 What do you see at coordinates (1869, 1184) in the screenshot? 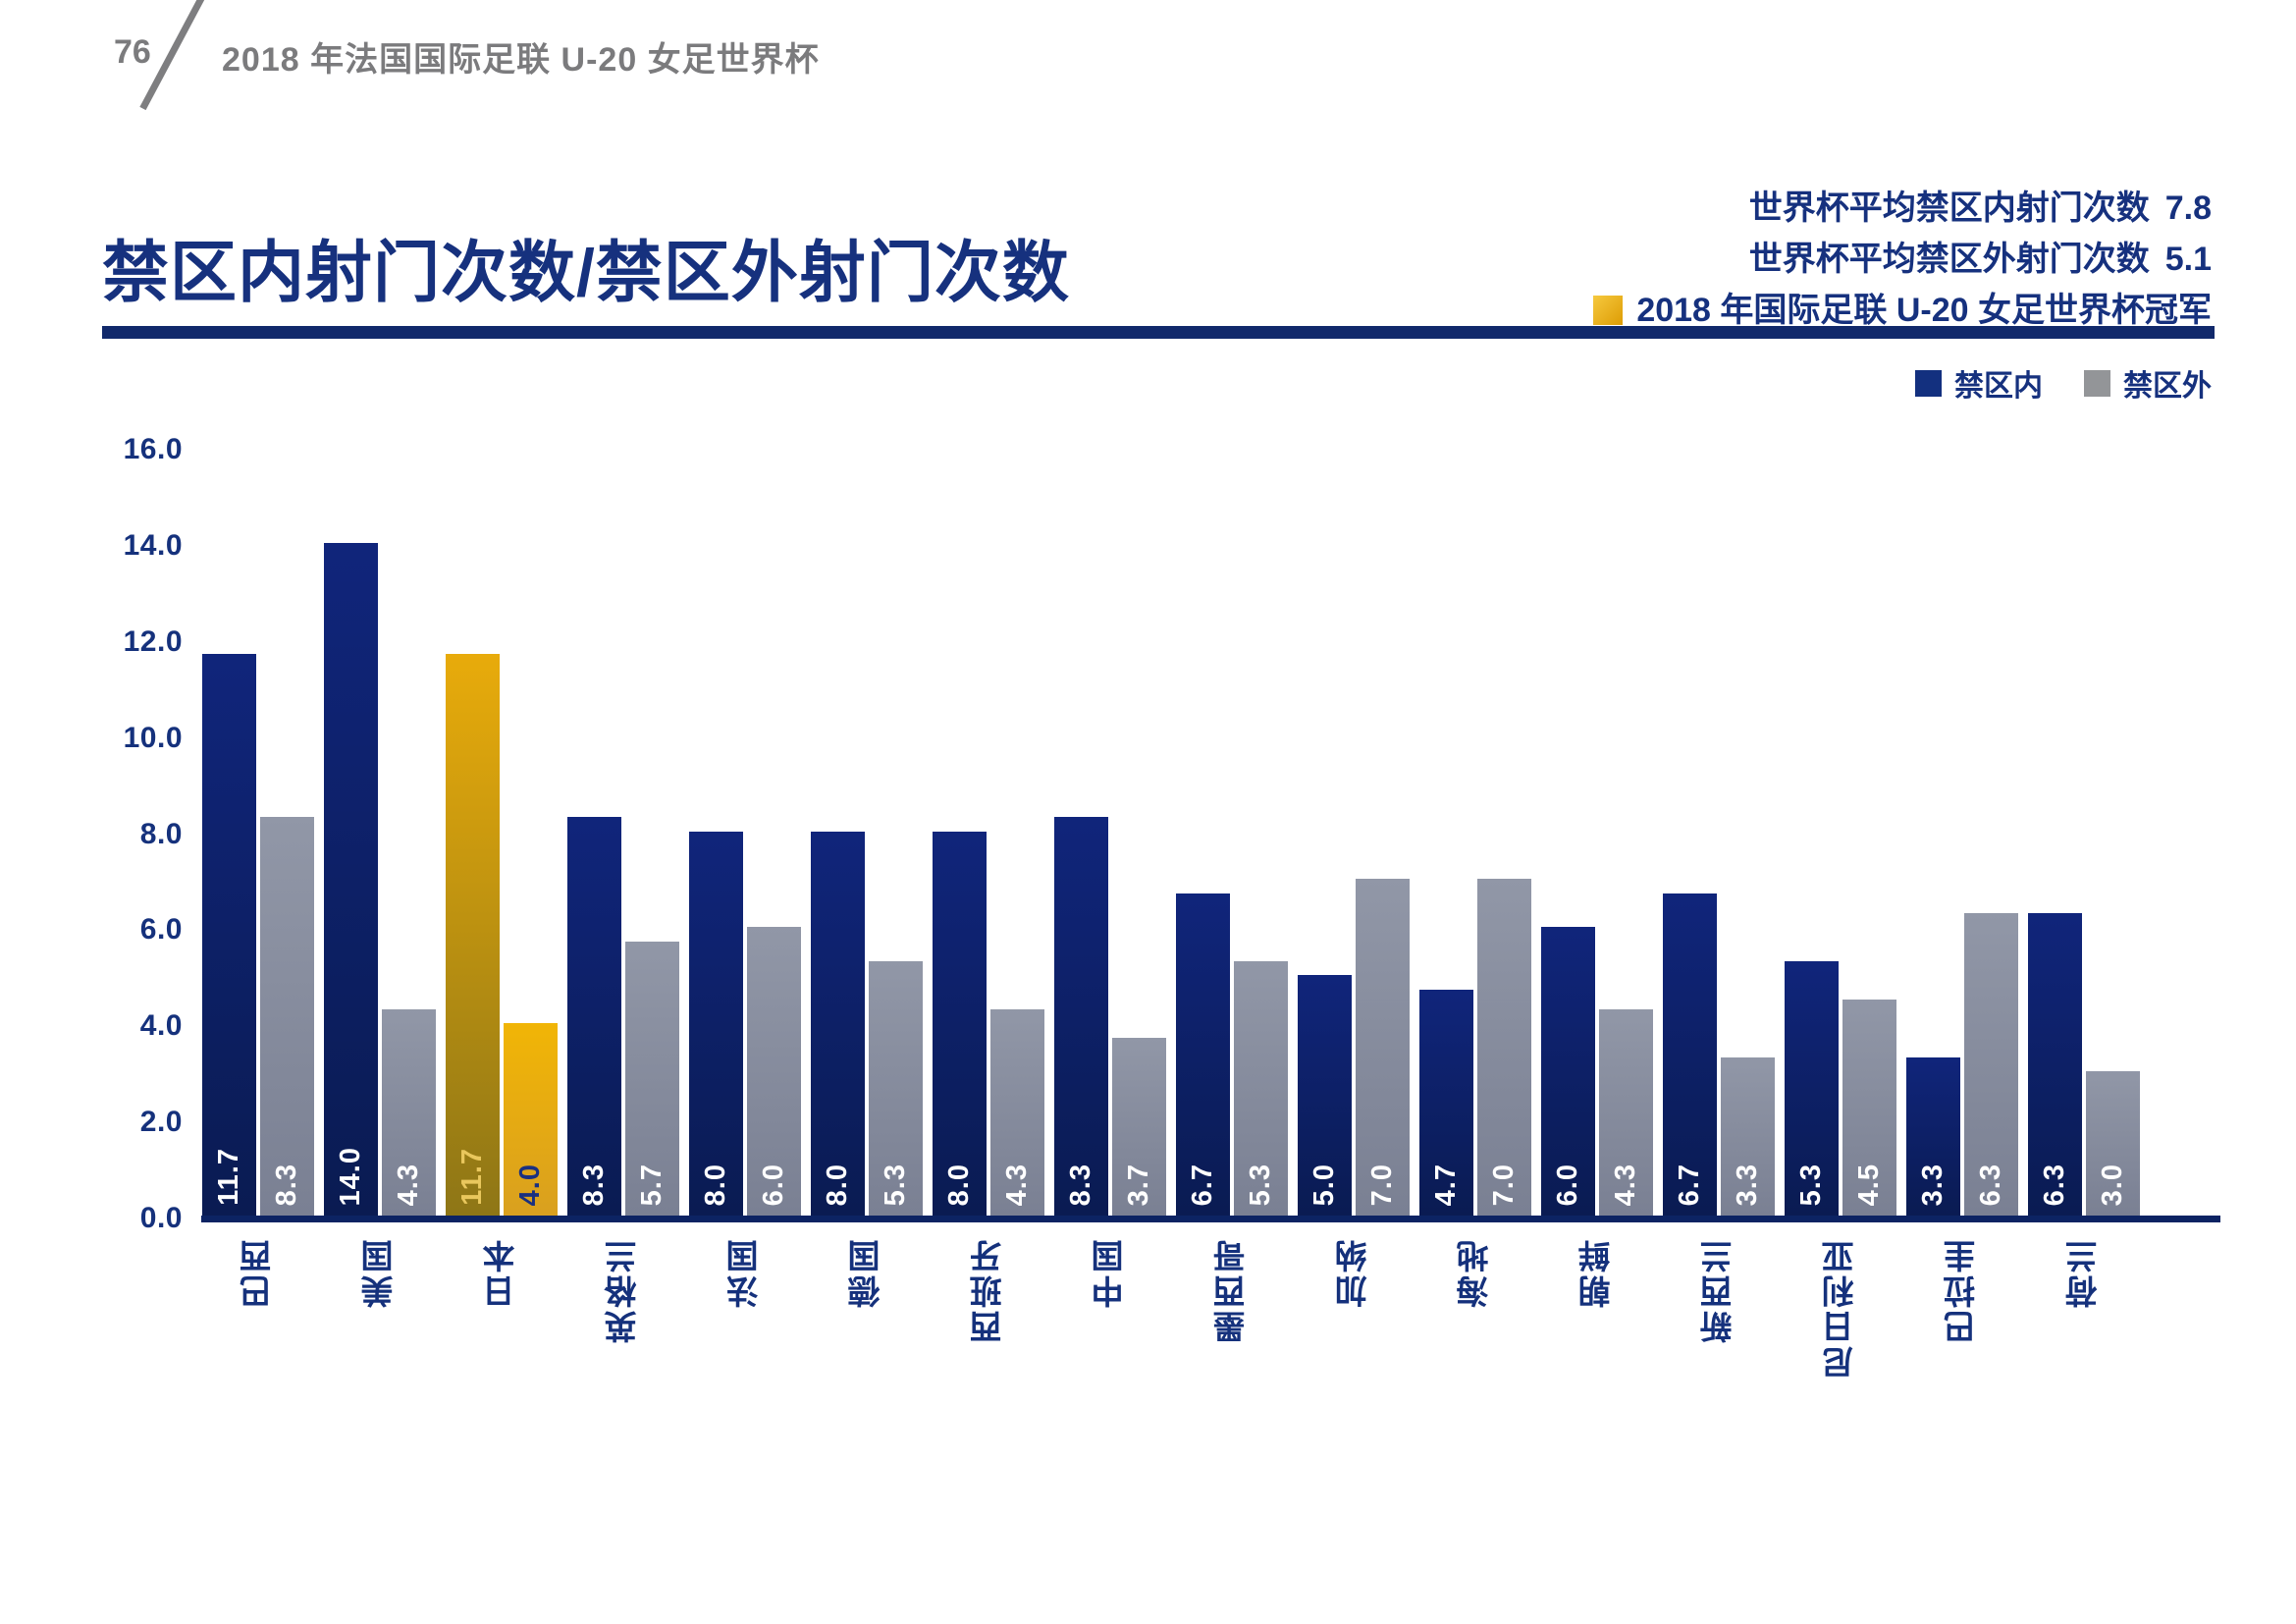
I see `bar-value-label: 4.5` at bounding box center [1869, 1184].